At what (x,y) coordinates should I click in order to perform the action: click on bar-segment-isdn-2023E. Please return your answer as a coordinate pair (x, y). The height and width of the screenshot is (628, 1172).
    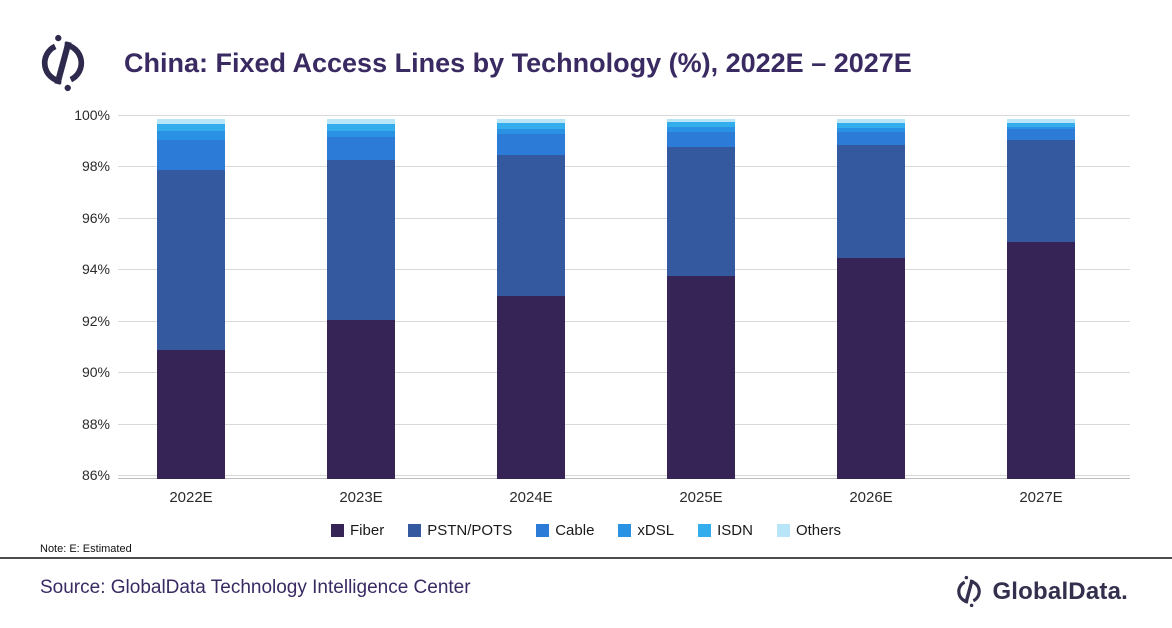
    Looking at the image, I should click on (361, 127).